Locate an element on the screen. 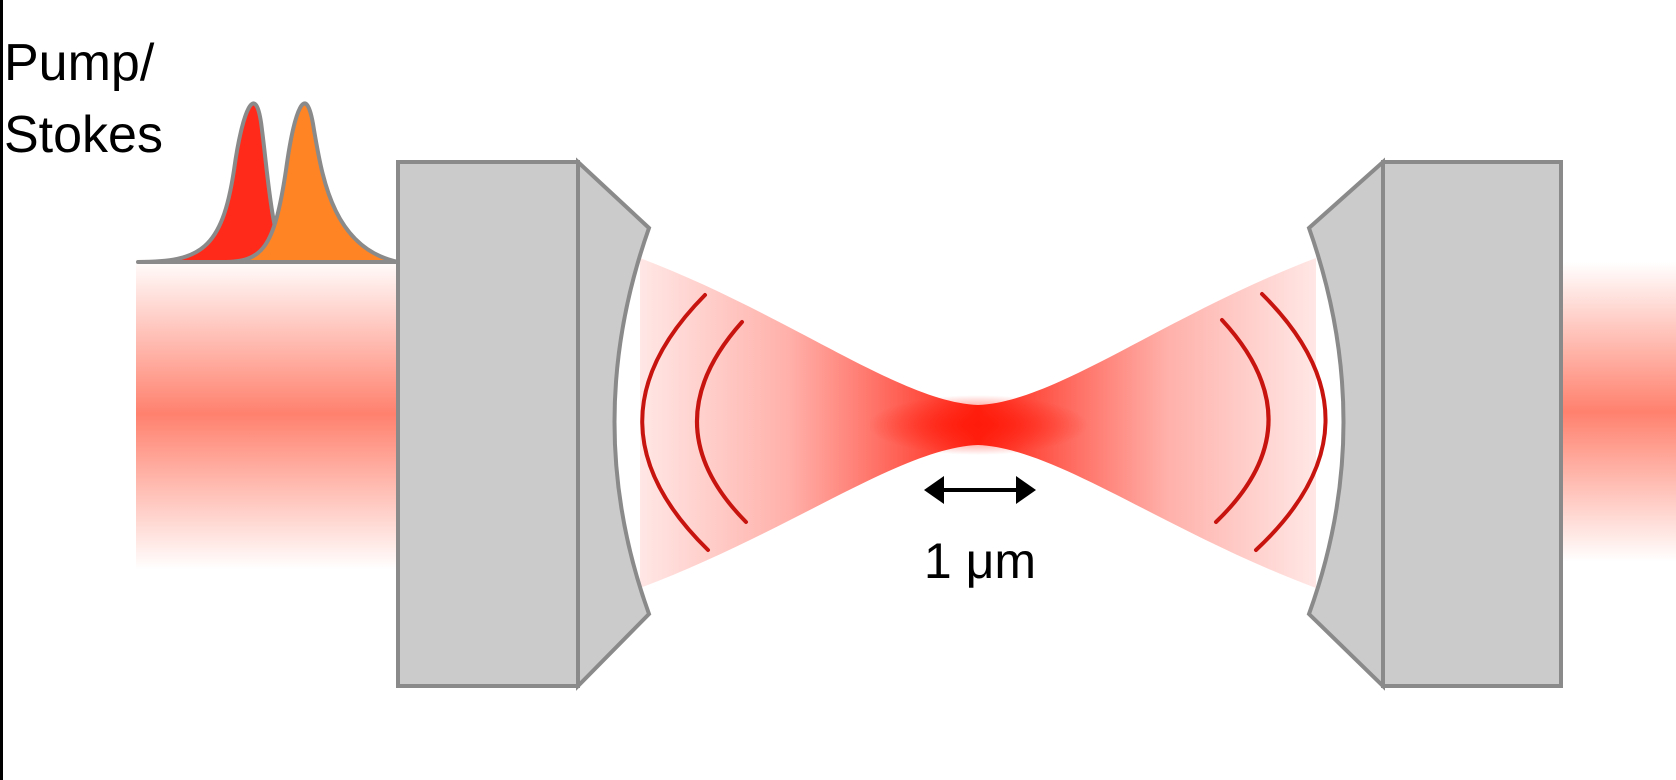 Image resolution: width=1676 pixels, height=780 pixels. left-mirror-concave-surface is located at coordinates (614, 424).